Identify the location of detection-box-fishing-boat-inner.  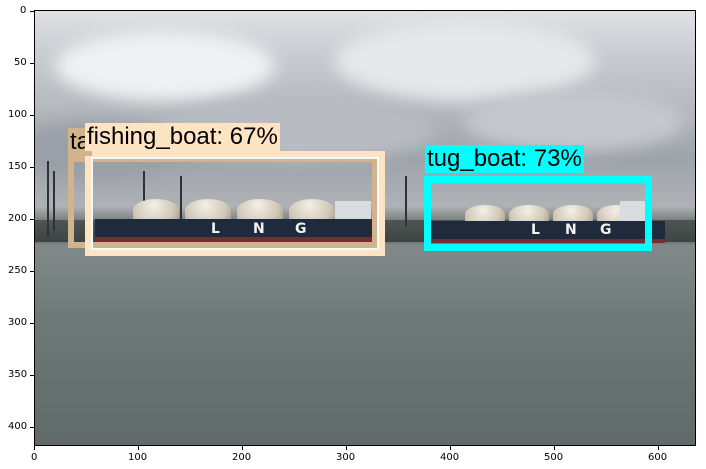
(235, 203).